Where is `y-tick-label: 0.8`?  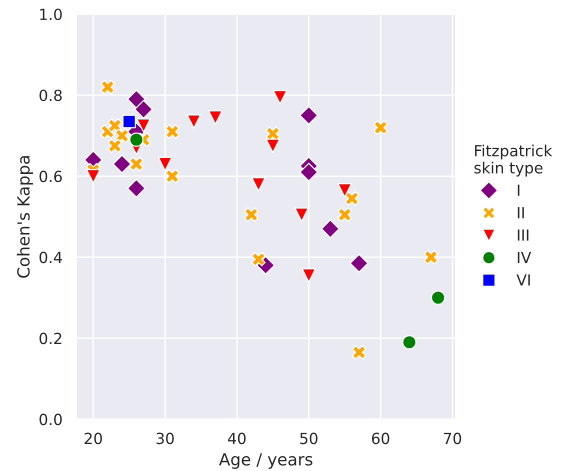 y-tick-label: 0.8 is located at coordinates (51, 96).